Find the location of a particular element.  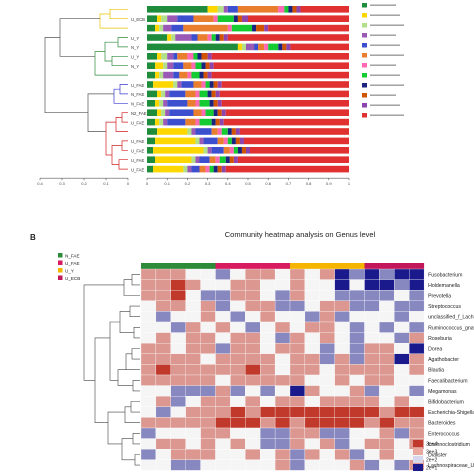

row-label: Blautia is located at coordinates (436, 371).